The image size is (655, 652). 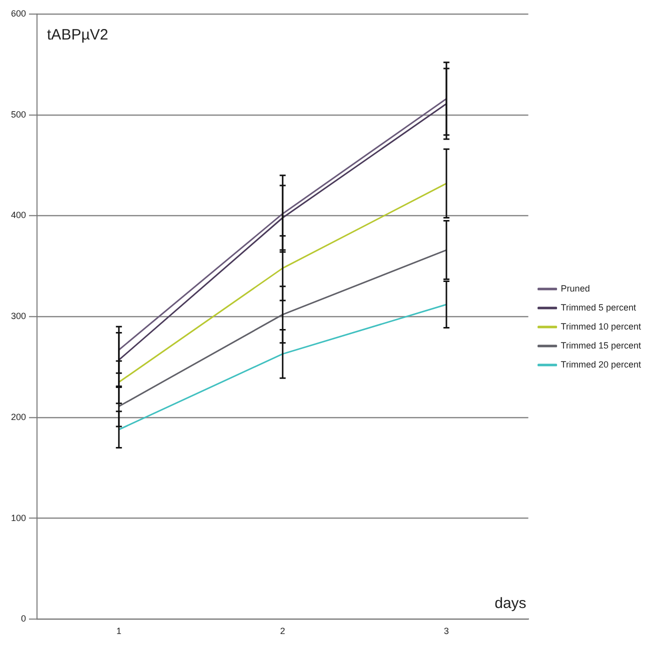 I want to click on x-tick-label: 1, so click(x=119, y=631).